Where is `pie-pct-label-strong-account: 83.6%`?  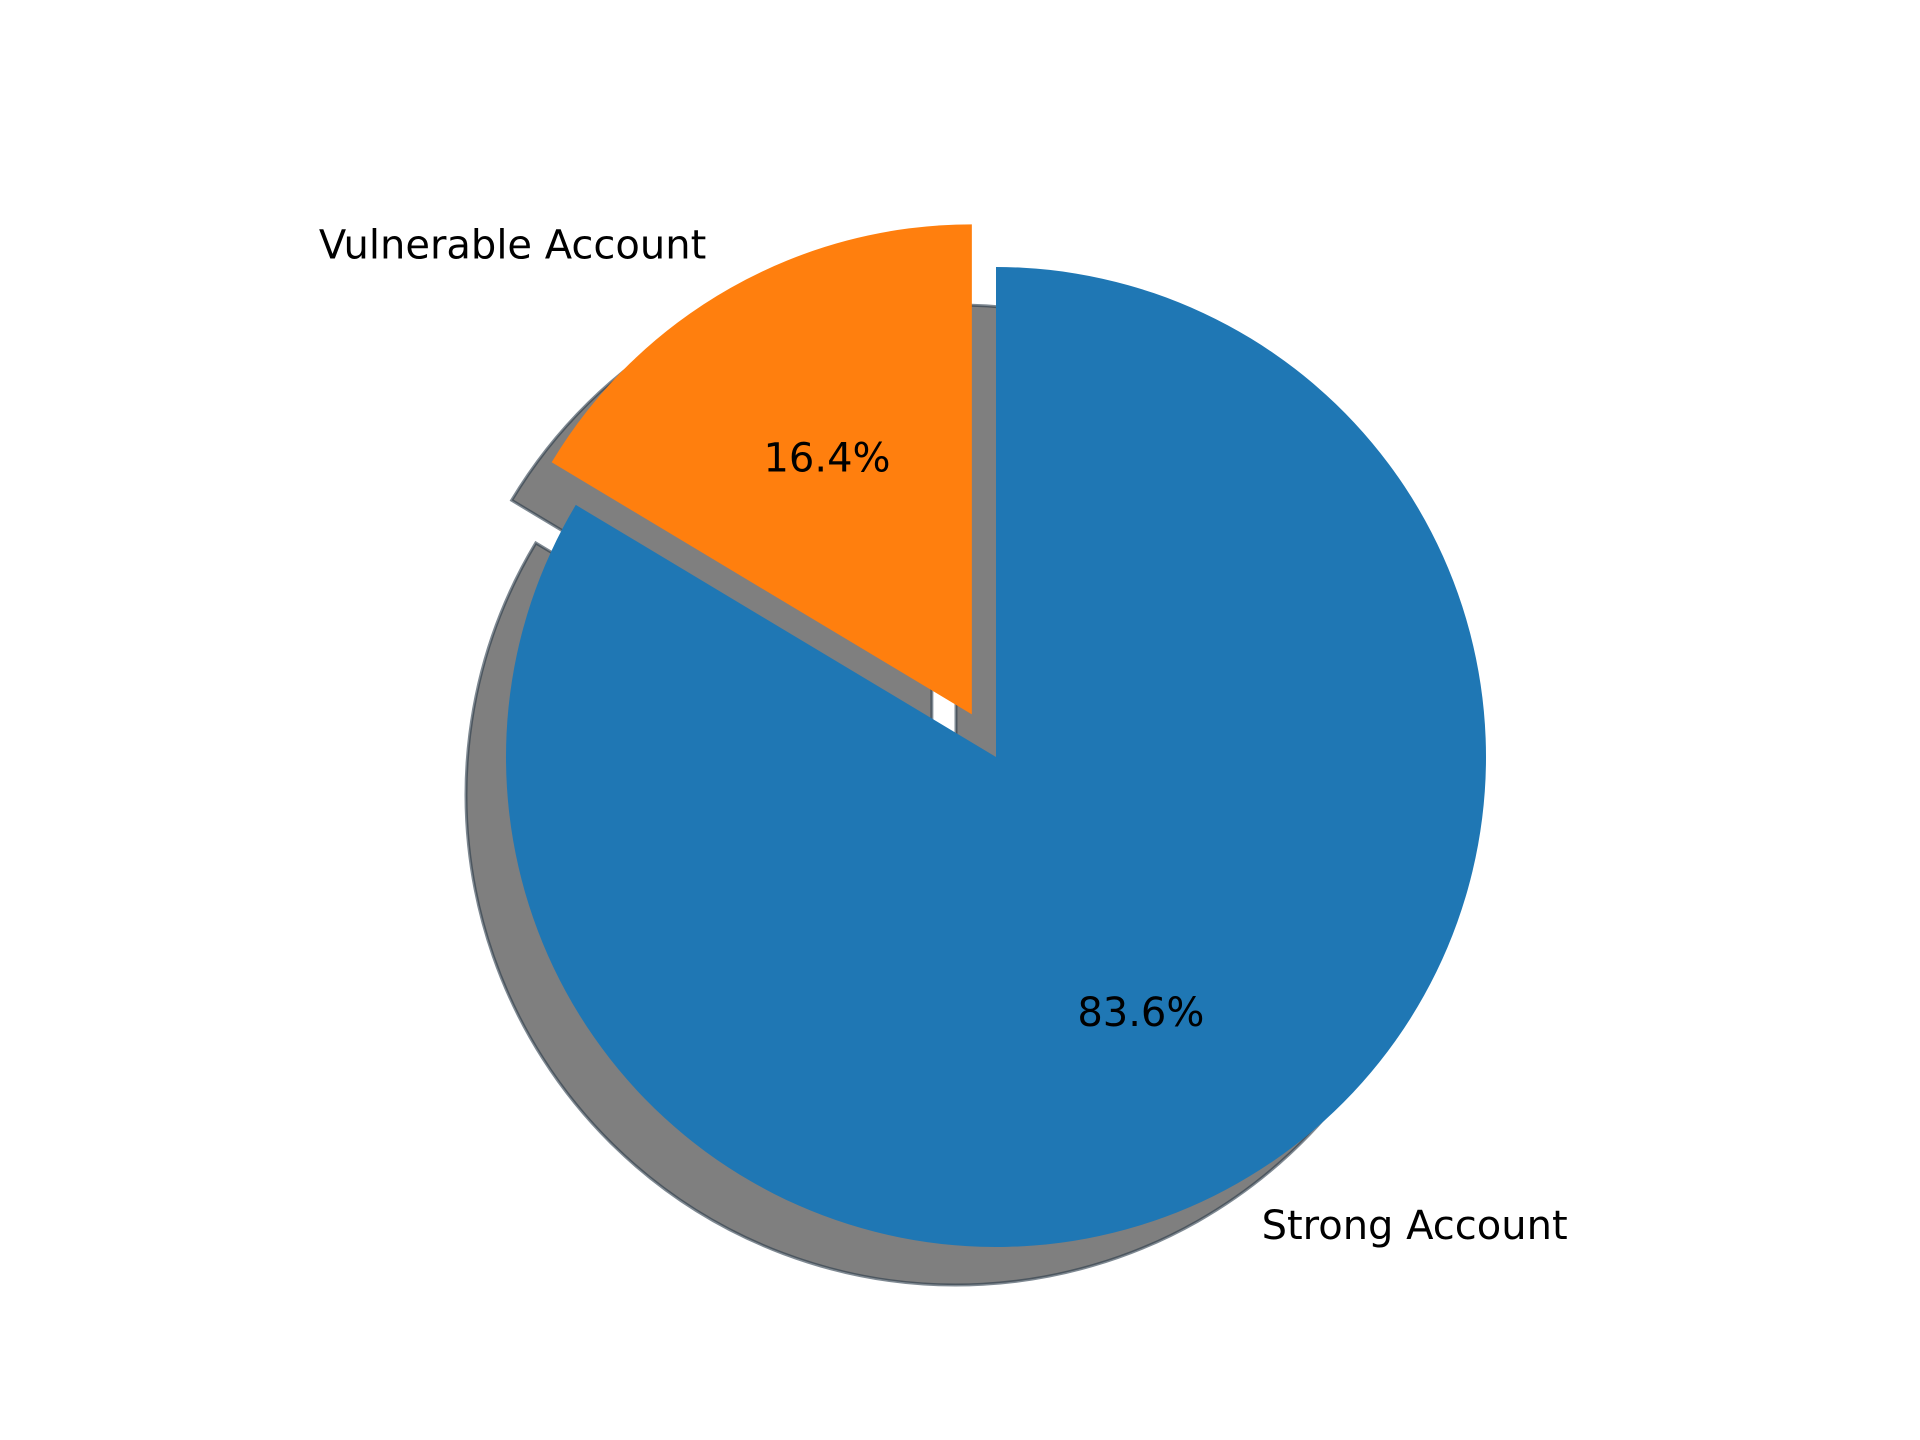
pie-pct-label-strong-account: 83.6% is located at coordinates (1140, 1013).